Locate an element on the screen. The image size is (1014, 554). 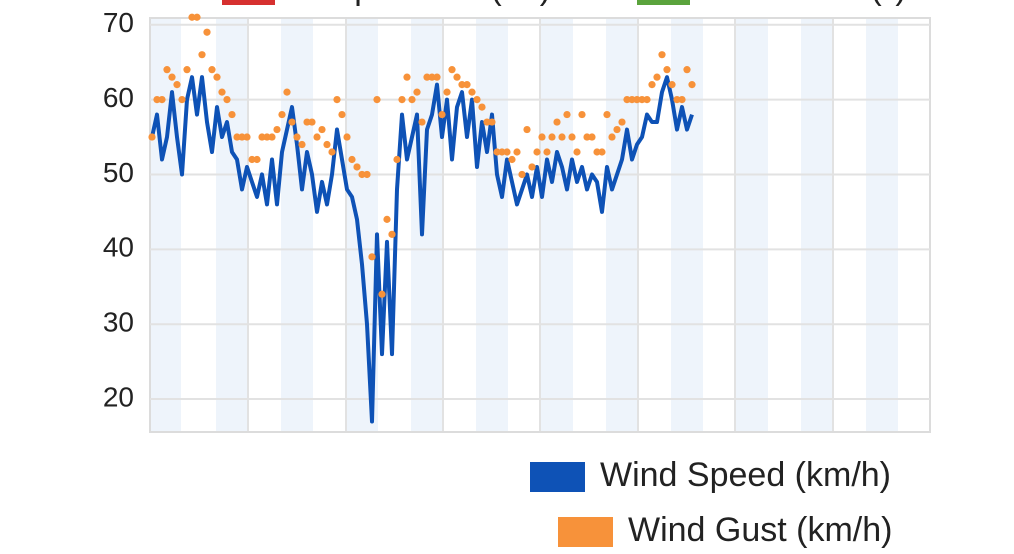
y-tick-label: 50 is located at coordinates (118, 172).